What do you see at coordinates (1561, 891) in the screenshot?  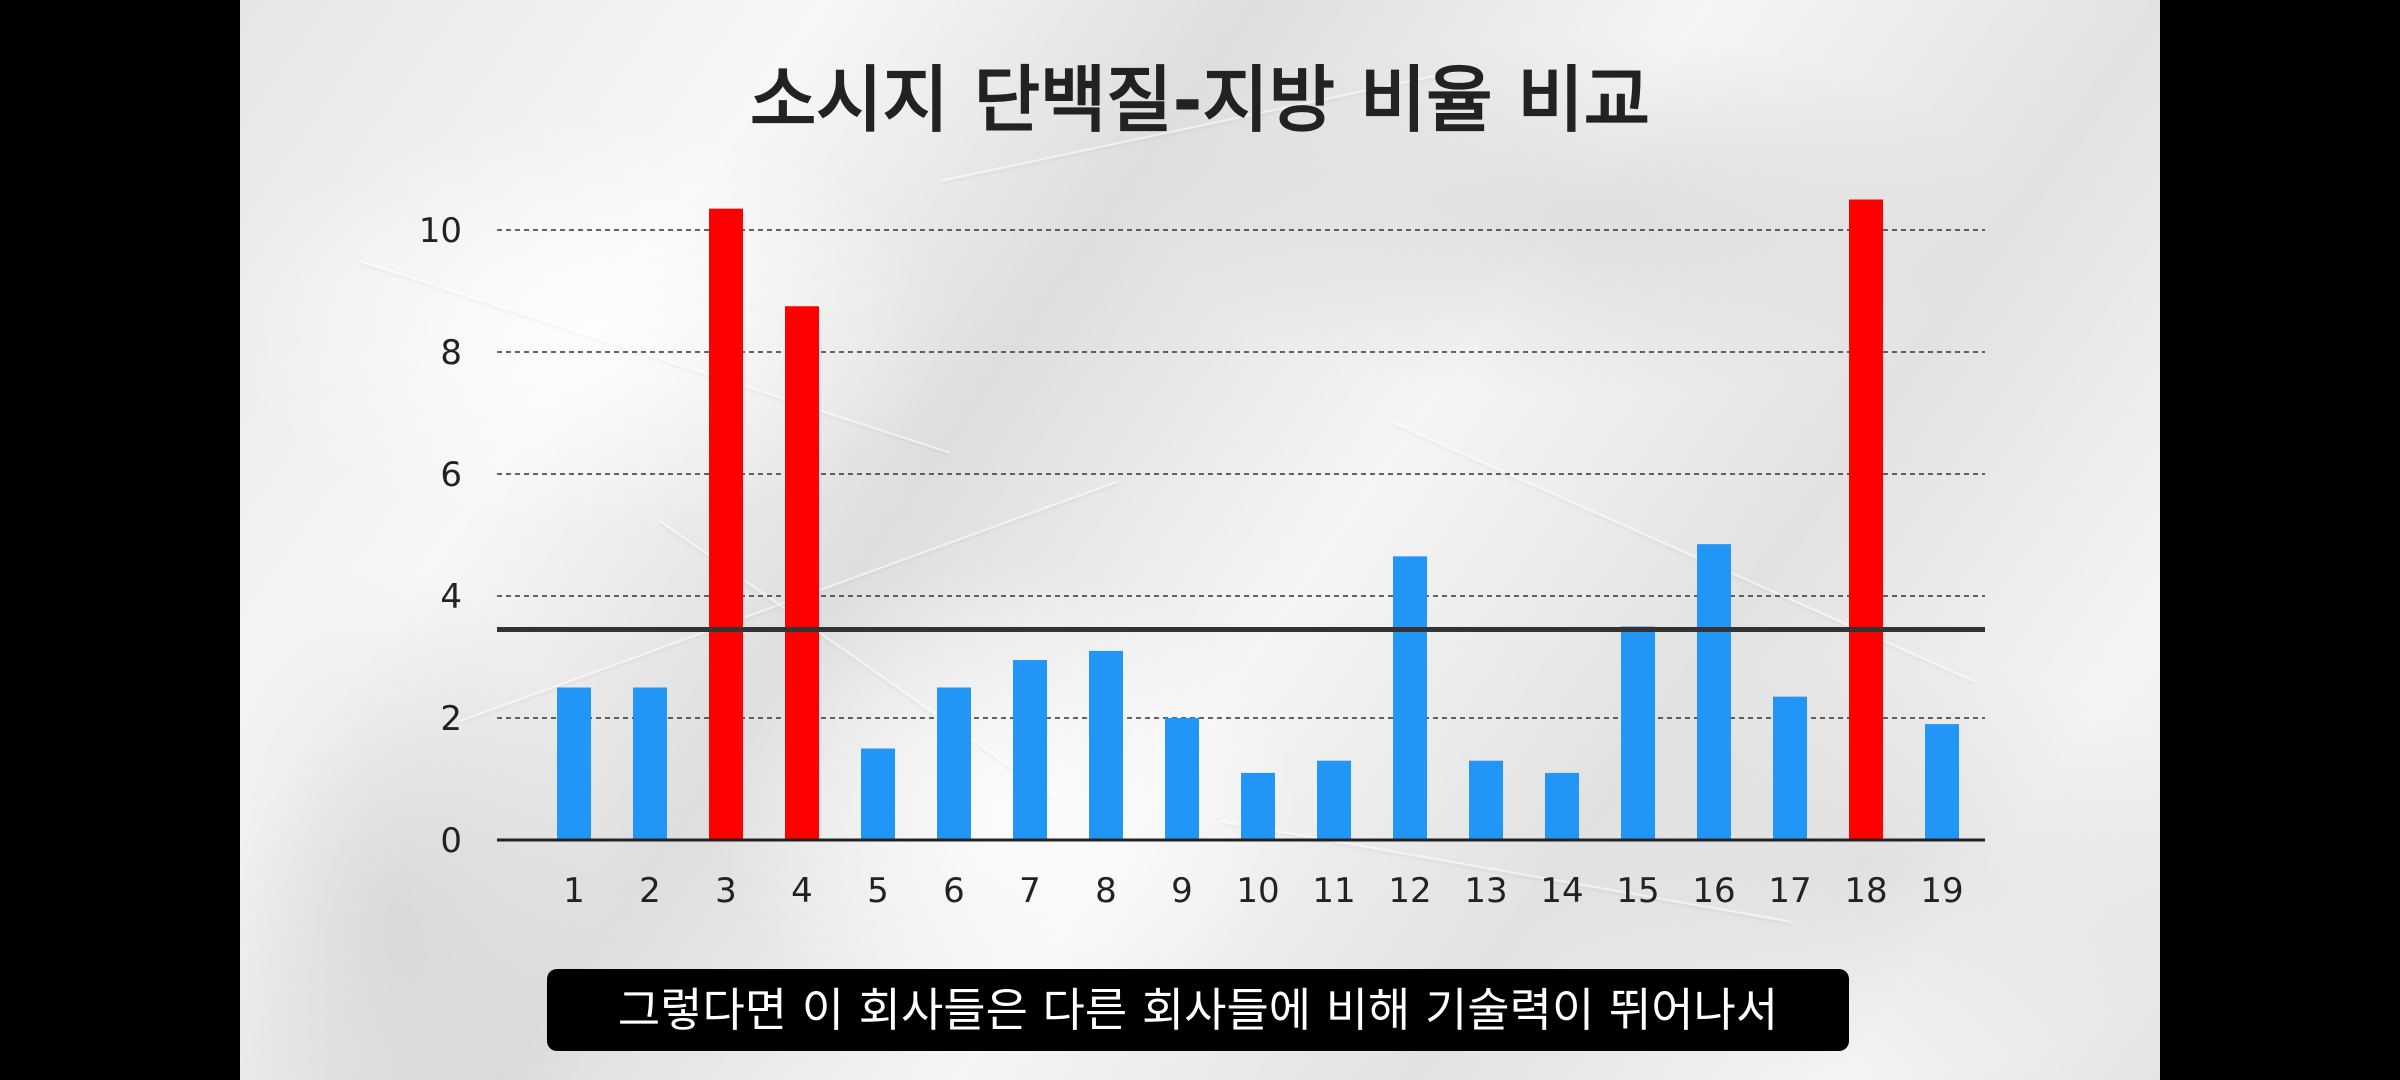 I see `x-tick-label: 14` at bounding box center [1561, 891].